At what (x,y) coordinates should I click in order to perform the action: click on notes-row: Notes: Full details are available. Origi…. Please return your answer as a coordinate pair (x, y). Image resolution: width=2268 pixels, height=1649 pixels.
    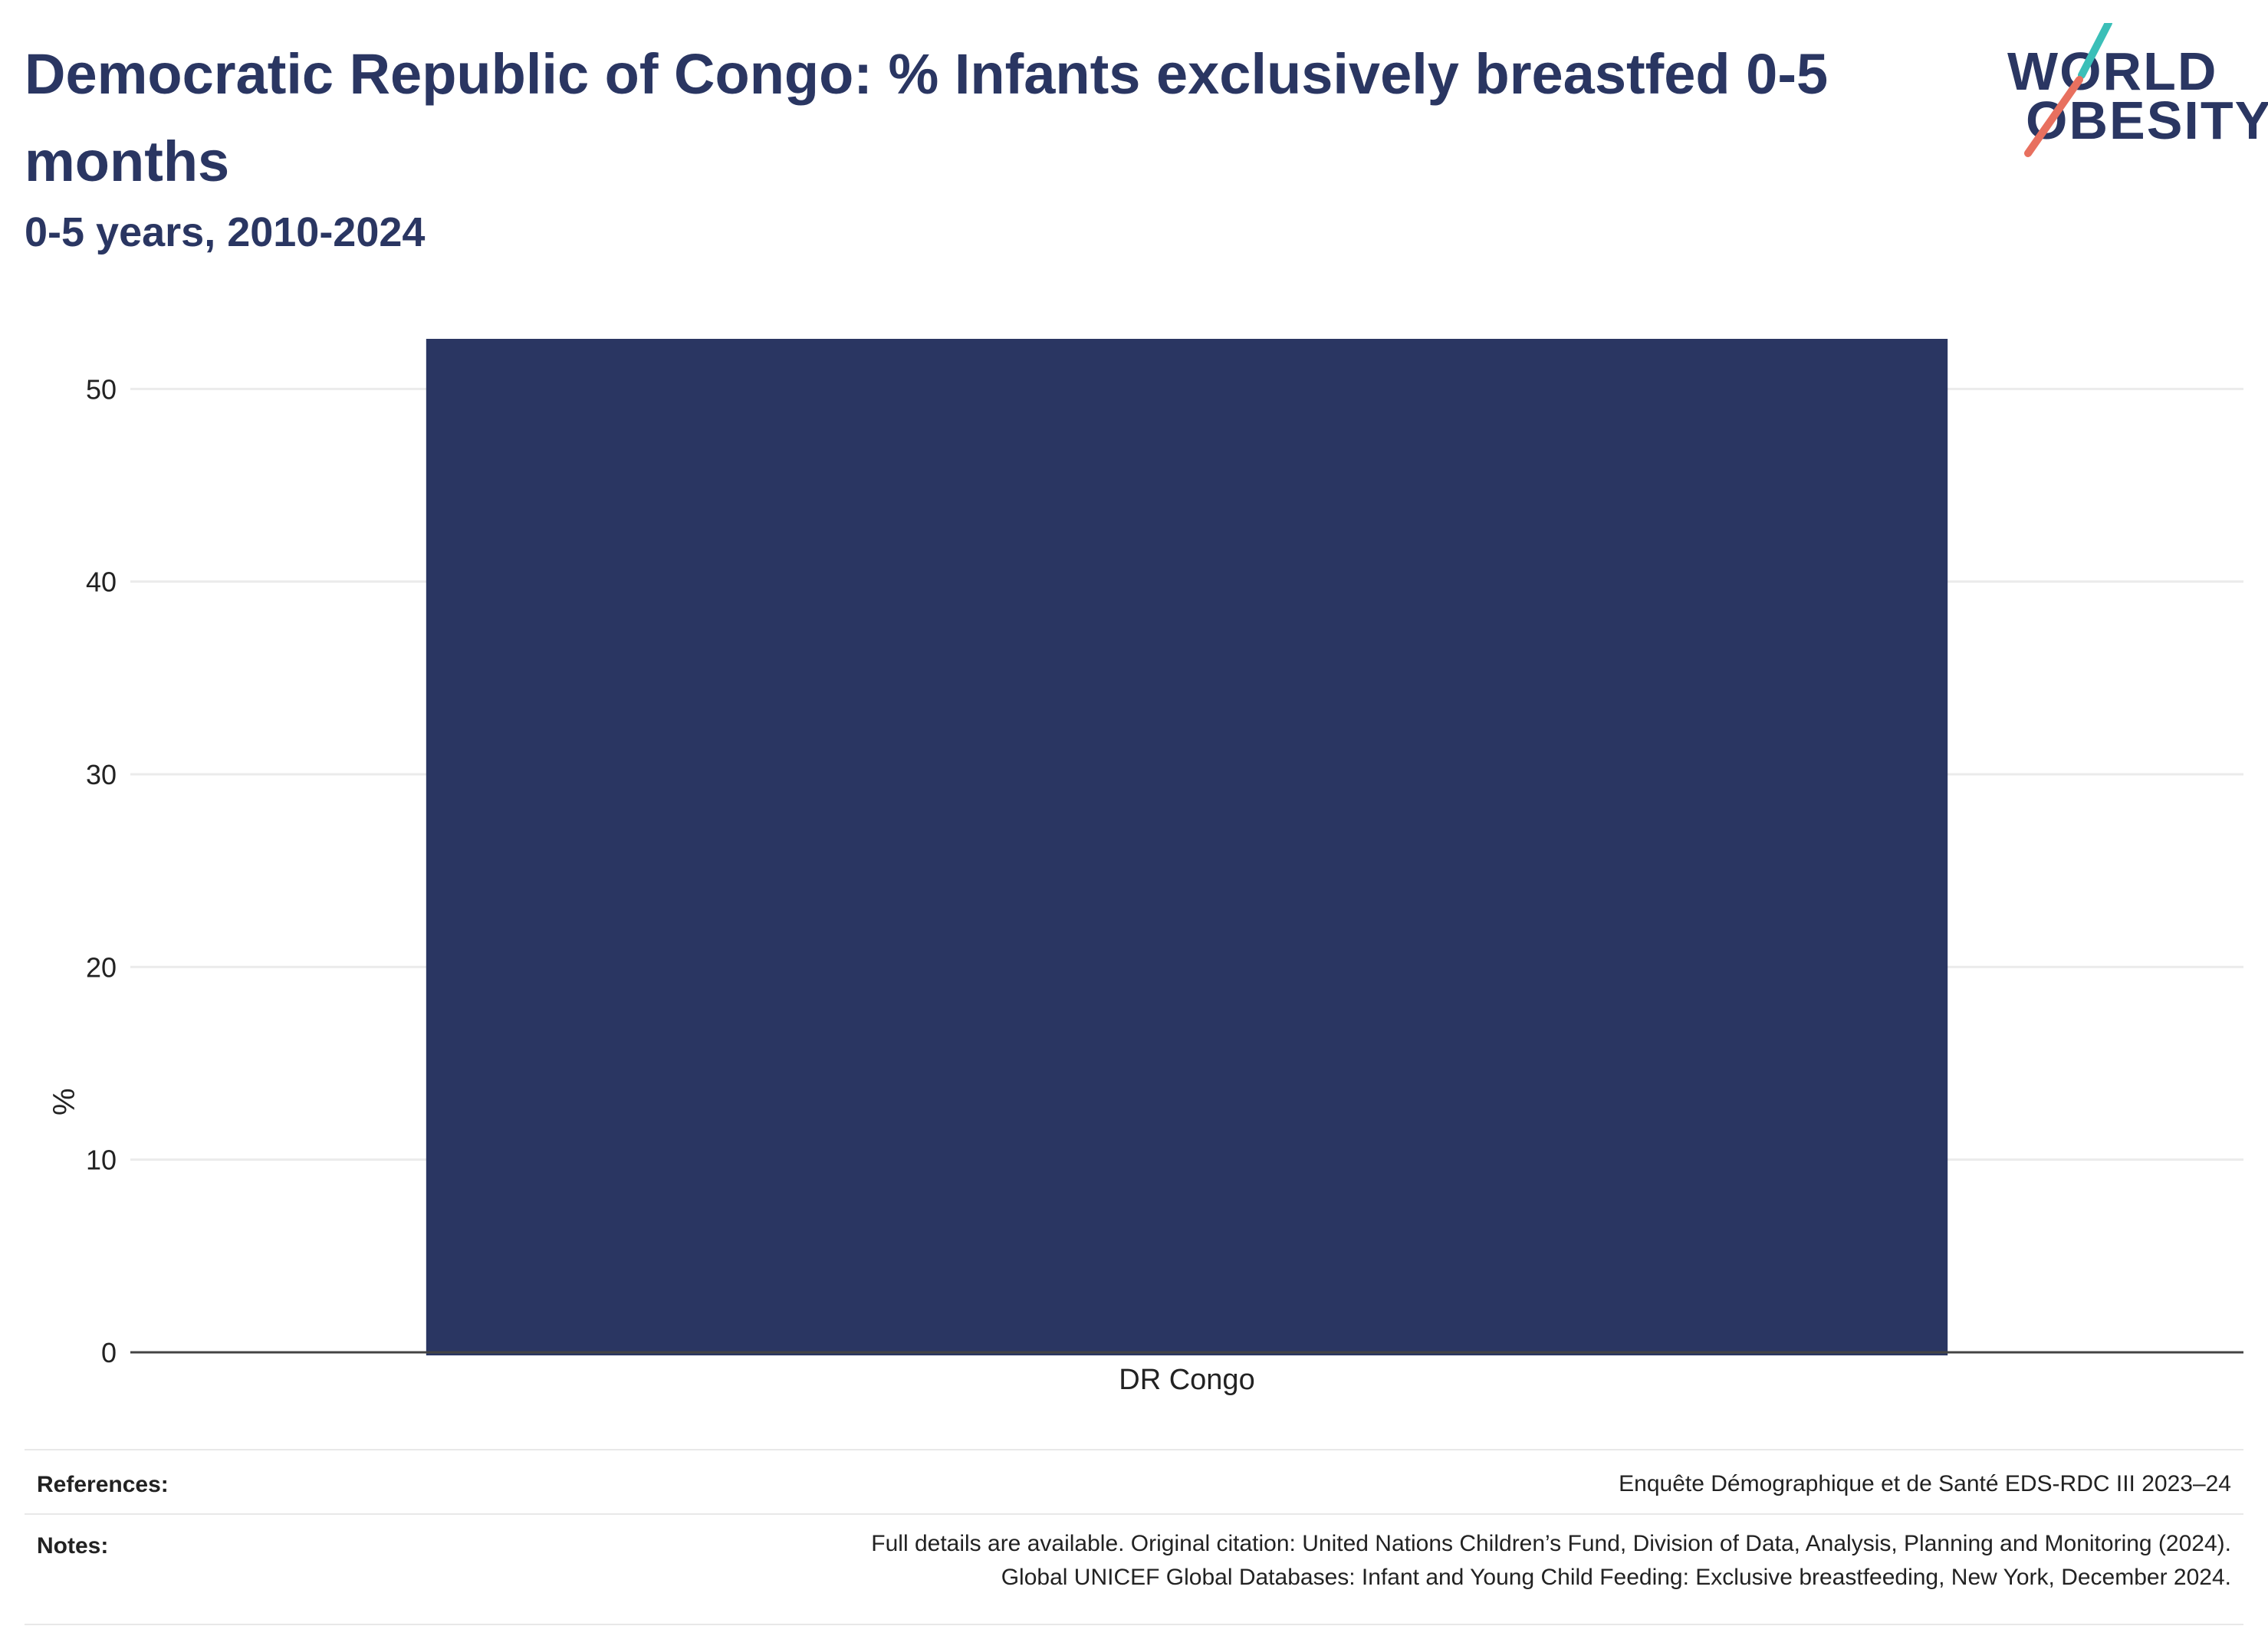
    Looking at the image, I should click on (1134, 1569).